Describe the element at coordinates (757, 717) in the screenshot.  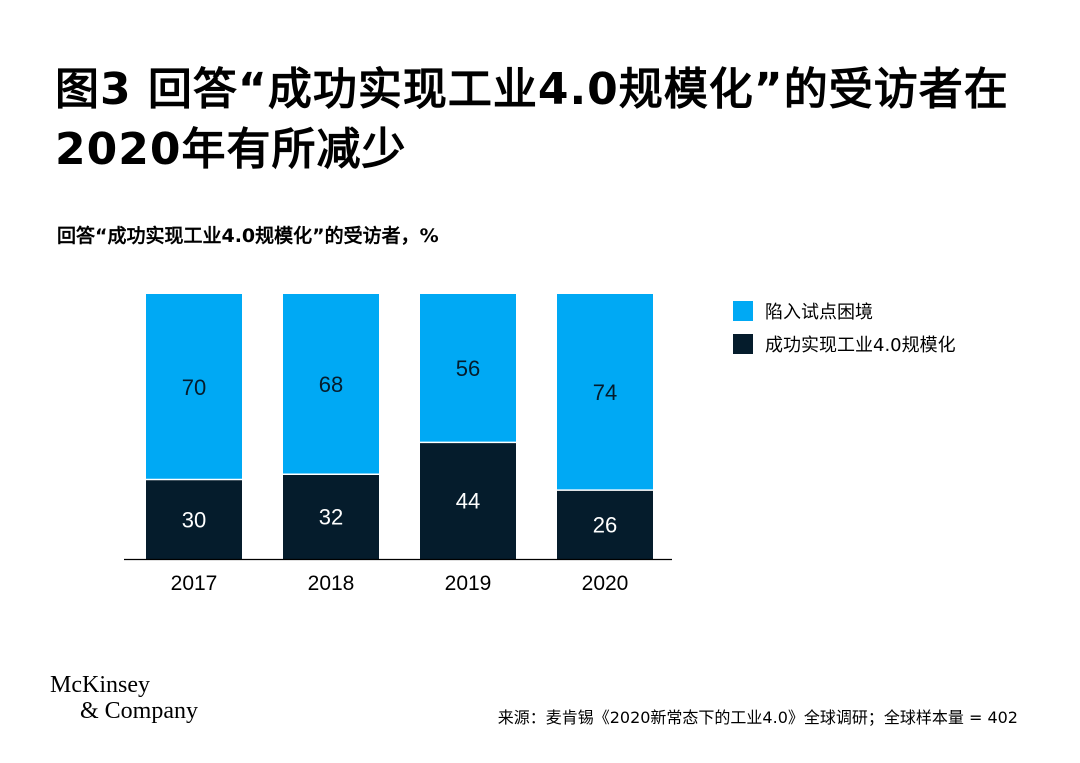
I see `source-note: 来源：麦肯锡《2020新常态下的工业4.0》全球调研；全球样本量 = 402` at that location.